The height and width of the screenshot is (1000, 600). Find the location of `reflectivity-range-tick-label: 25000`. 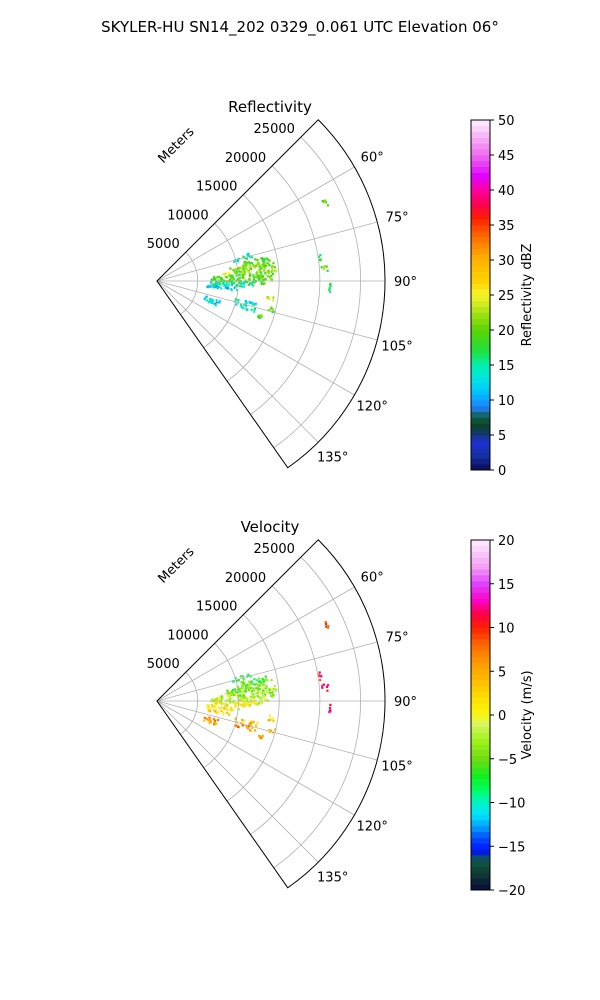

reflectivity-range-tick-label: 25000 is located at coordinates (274, 129).